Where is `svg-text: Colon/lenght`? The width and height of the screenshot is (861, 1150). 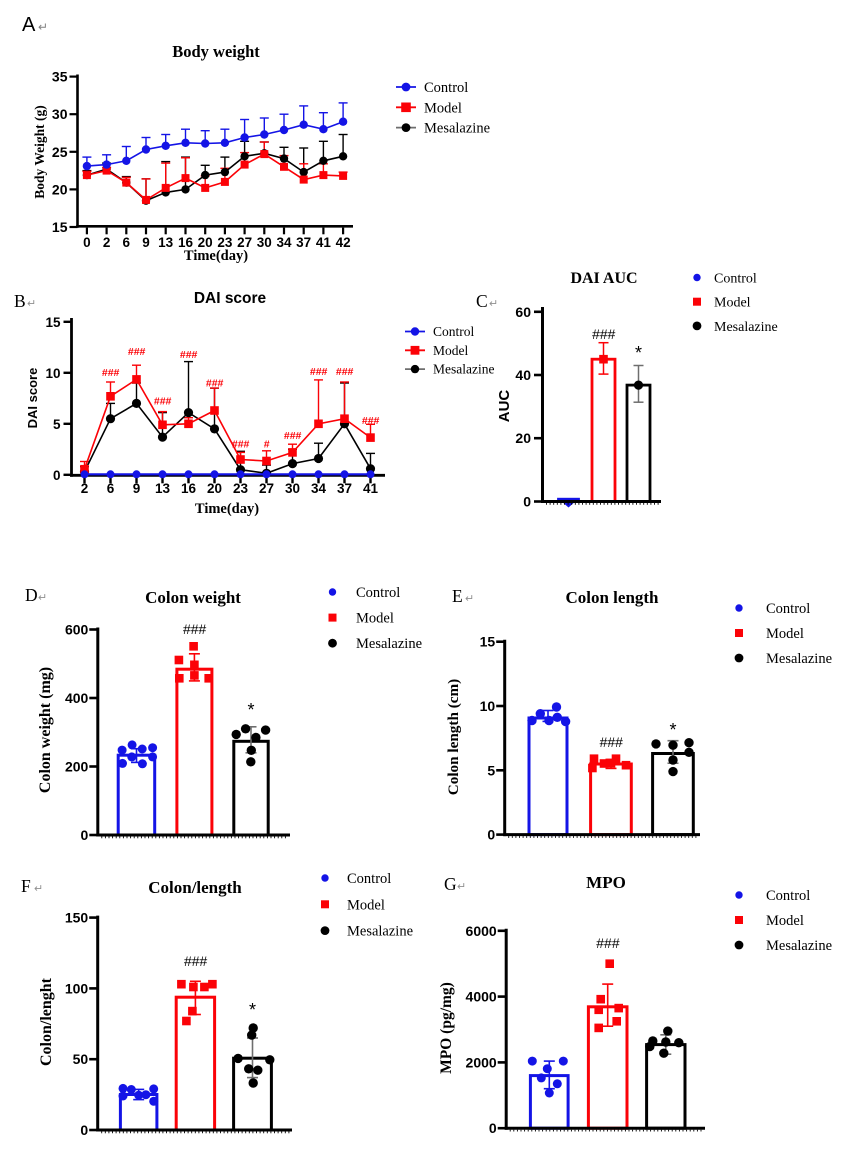 svg-text: Colon/lenght is located at coordinates (46, 1021).